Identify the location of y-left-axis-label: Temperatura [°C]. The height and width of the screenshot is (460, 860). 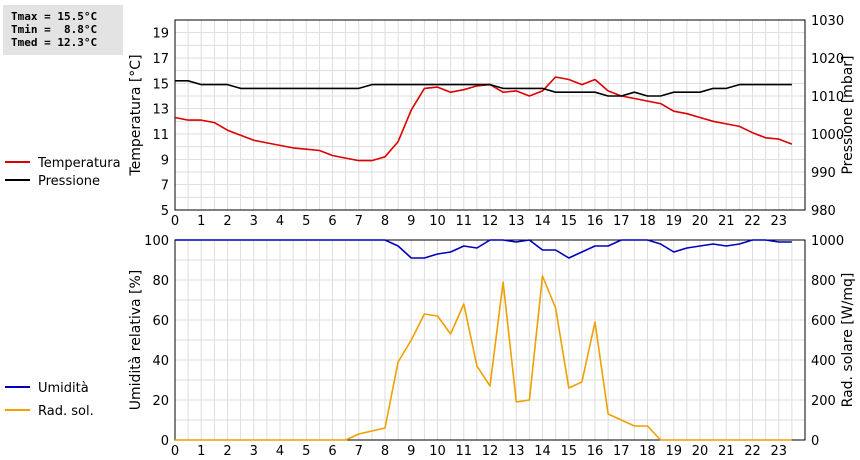
(136, 115).